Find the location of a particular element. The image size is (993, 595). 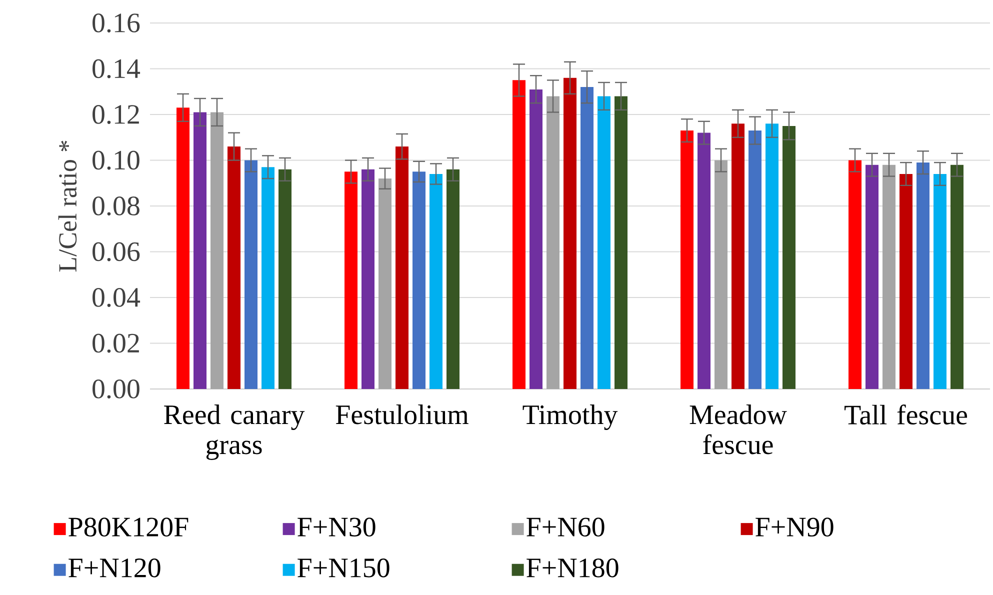

x-tick-label: Reed canary grass is located at coordinates (234, 432).